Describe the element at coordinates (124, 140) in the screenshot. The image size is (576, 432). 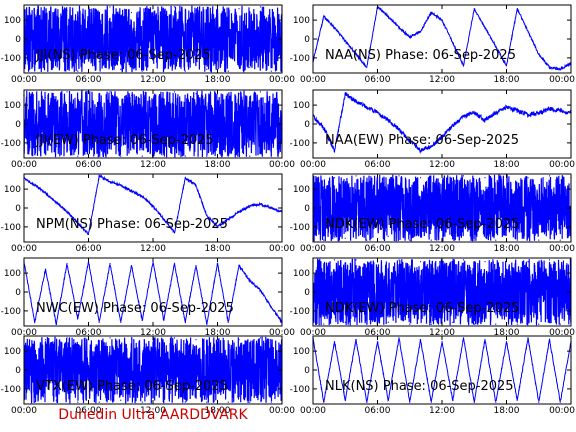
I see `panel-title: JJI(EW) Phase: 06-Sep-2025` at that location.